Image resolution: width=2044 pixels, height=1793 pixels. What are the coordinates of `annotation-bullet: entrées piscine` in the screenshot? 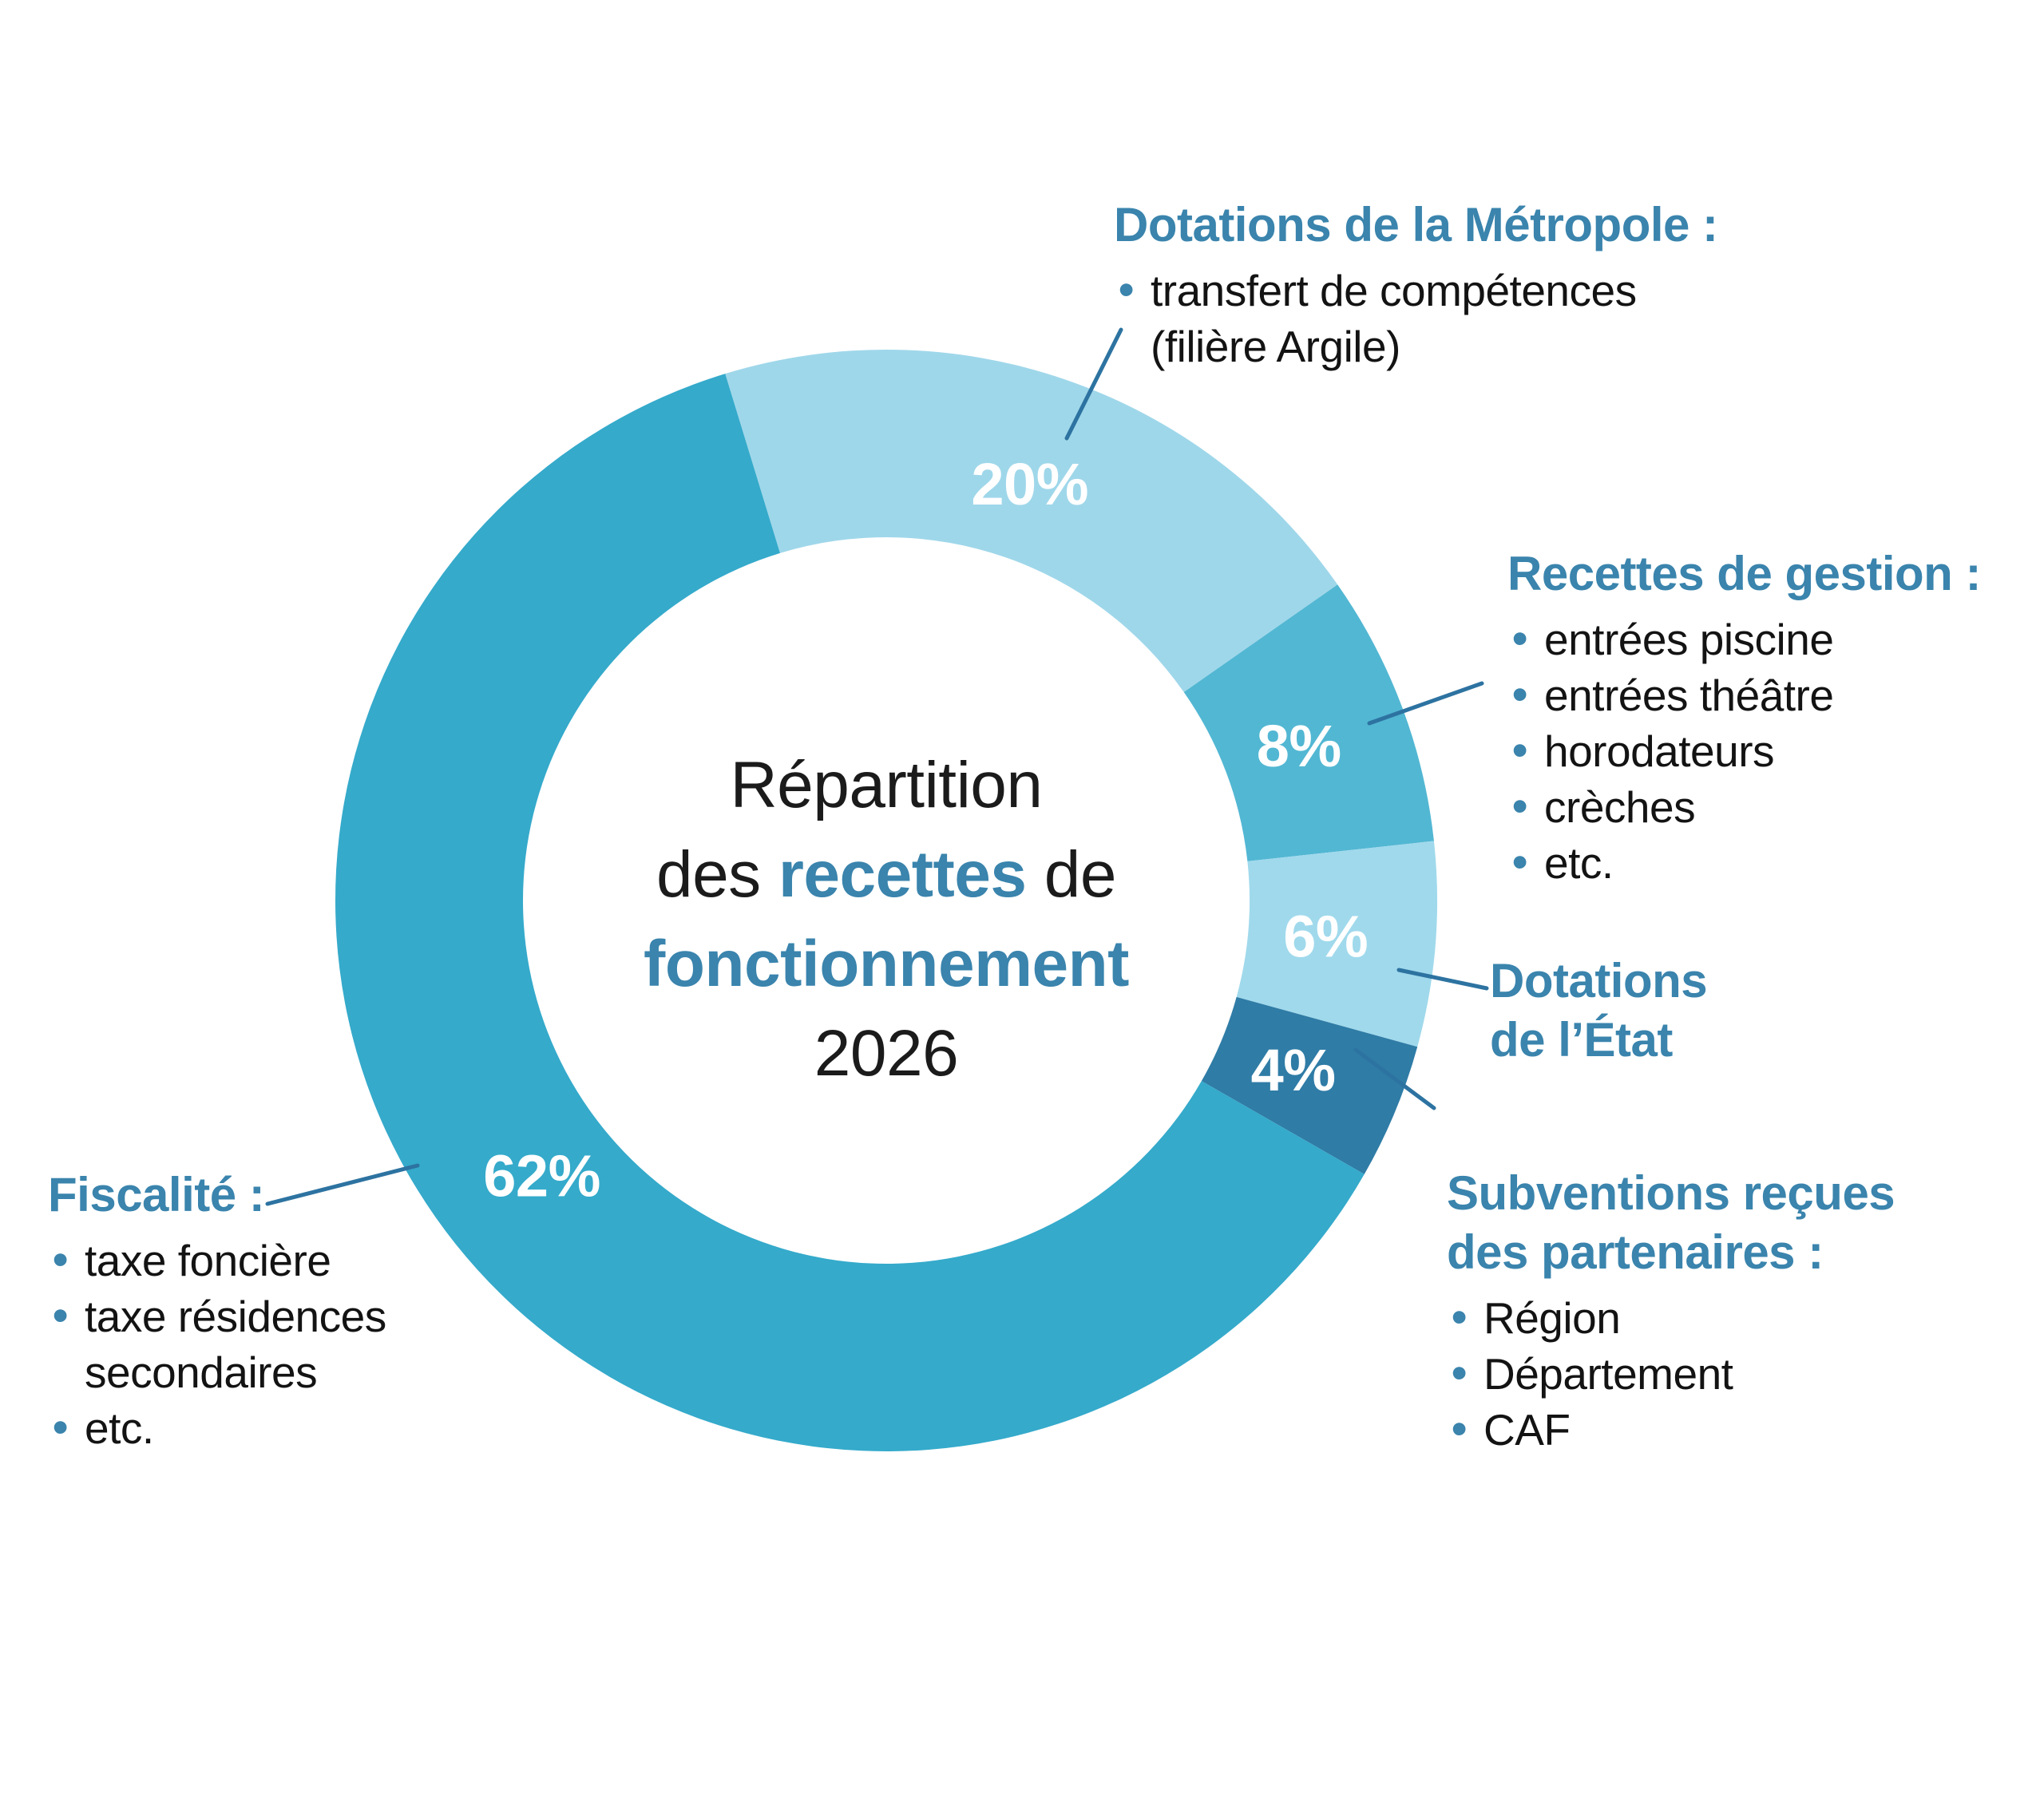 It's located at (1770, 638).